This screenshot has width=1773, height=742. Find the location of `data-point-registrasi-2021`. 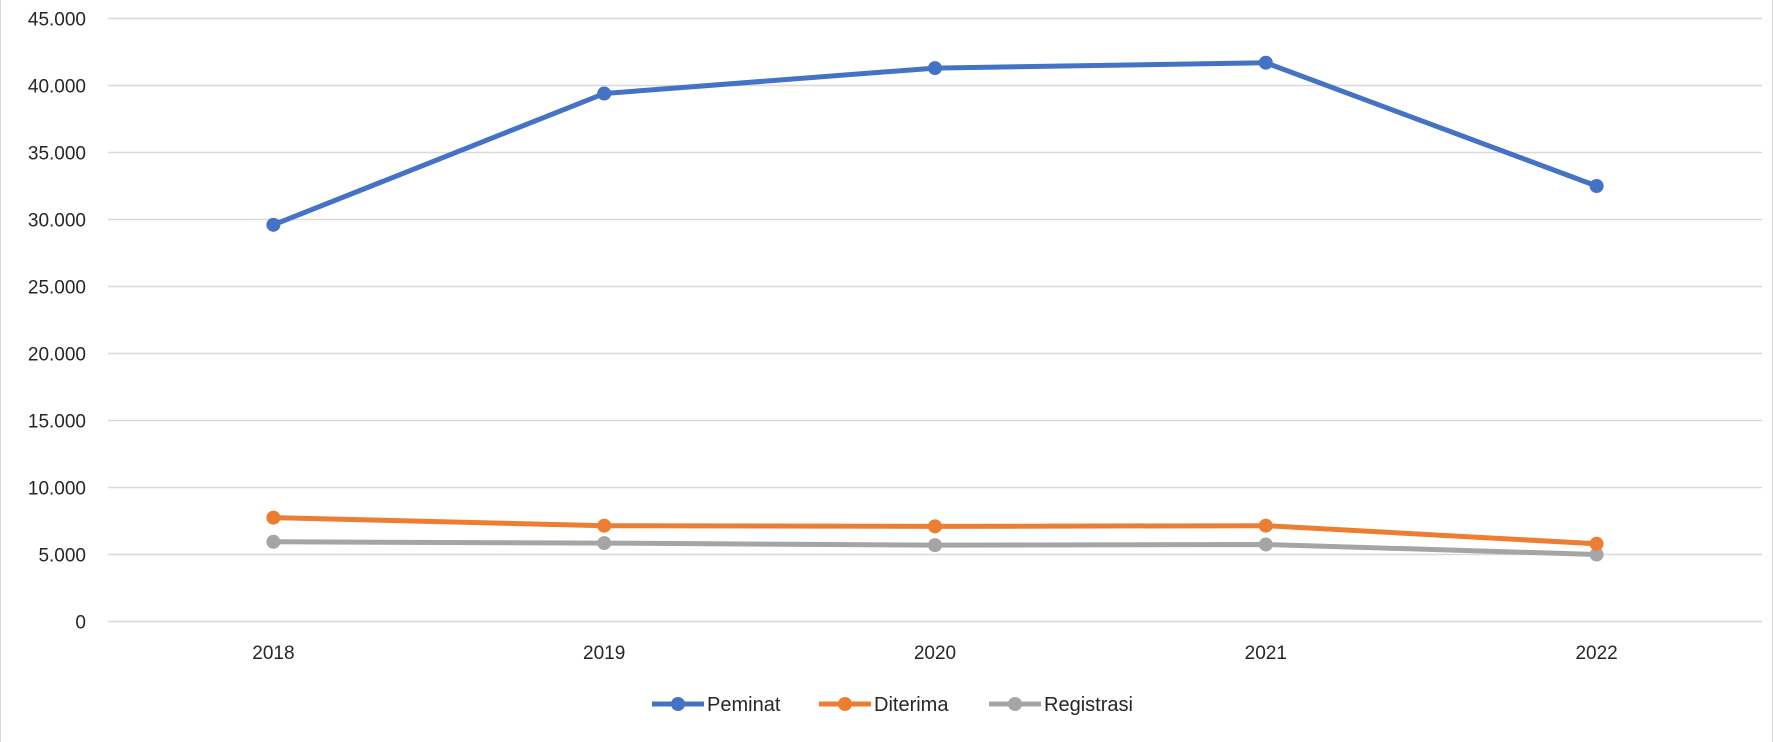

data-point-registrasi-2021 is located at coordinates (1265, 544).